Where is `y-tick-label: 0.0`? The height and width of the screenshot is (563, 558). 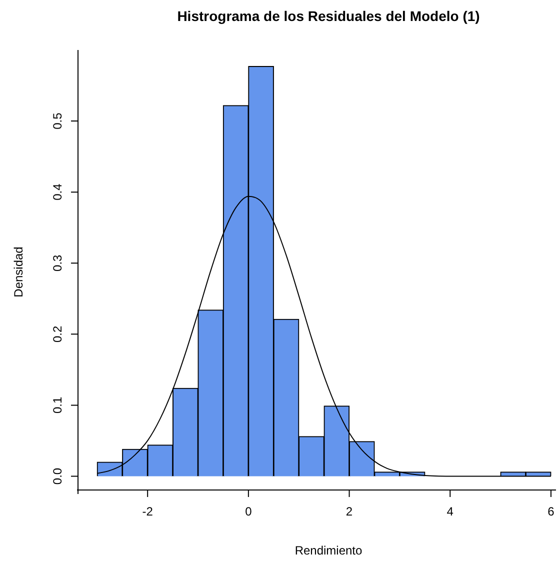 y-tick-label: 0.0 is located at coordinates (57, 476).